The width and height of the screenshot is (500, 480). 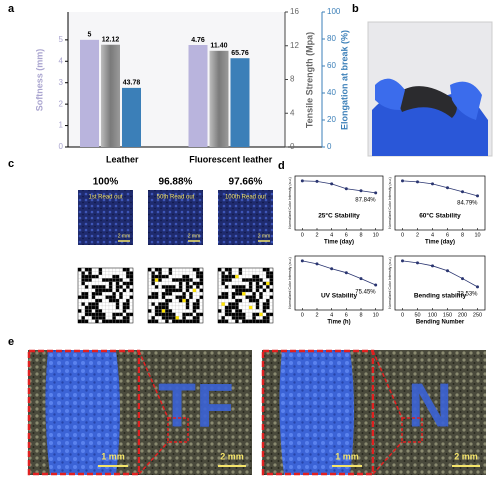 I want to click on y-tick-label: 0, so click(x=61, y=146).